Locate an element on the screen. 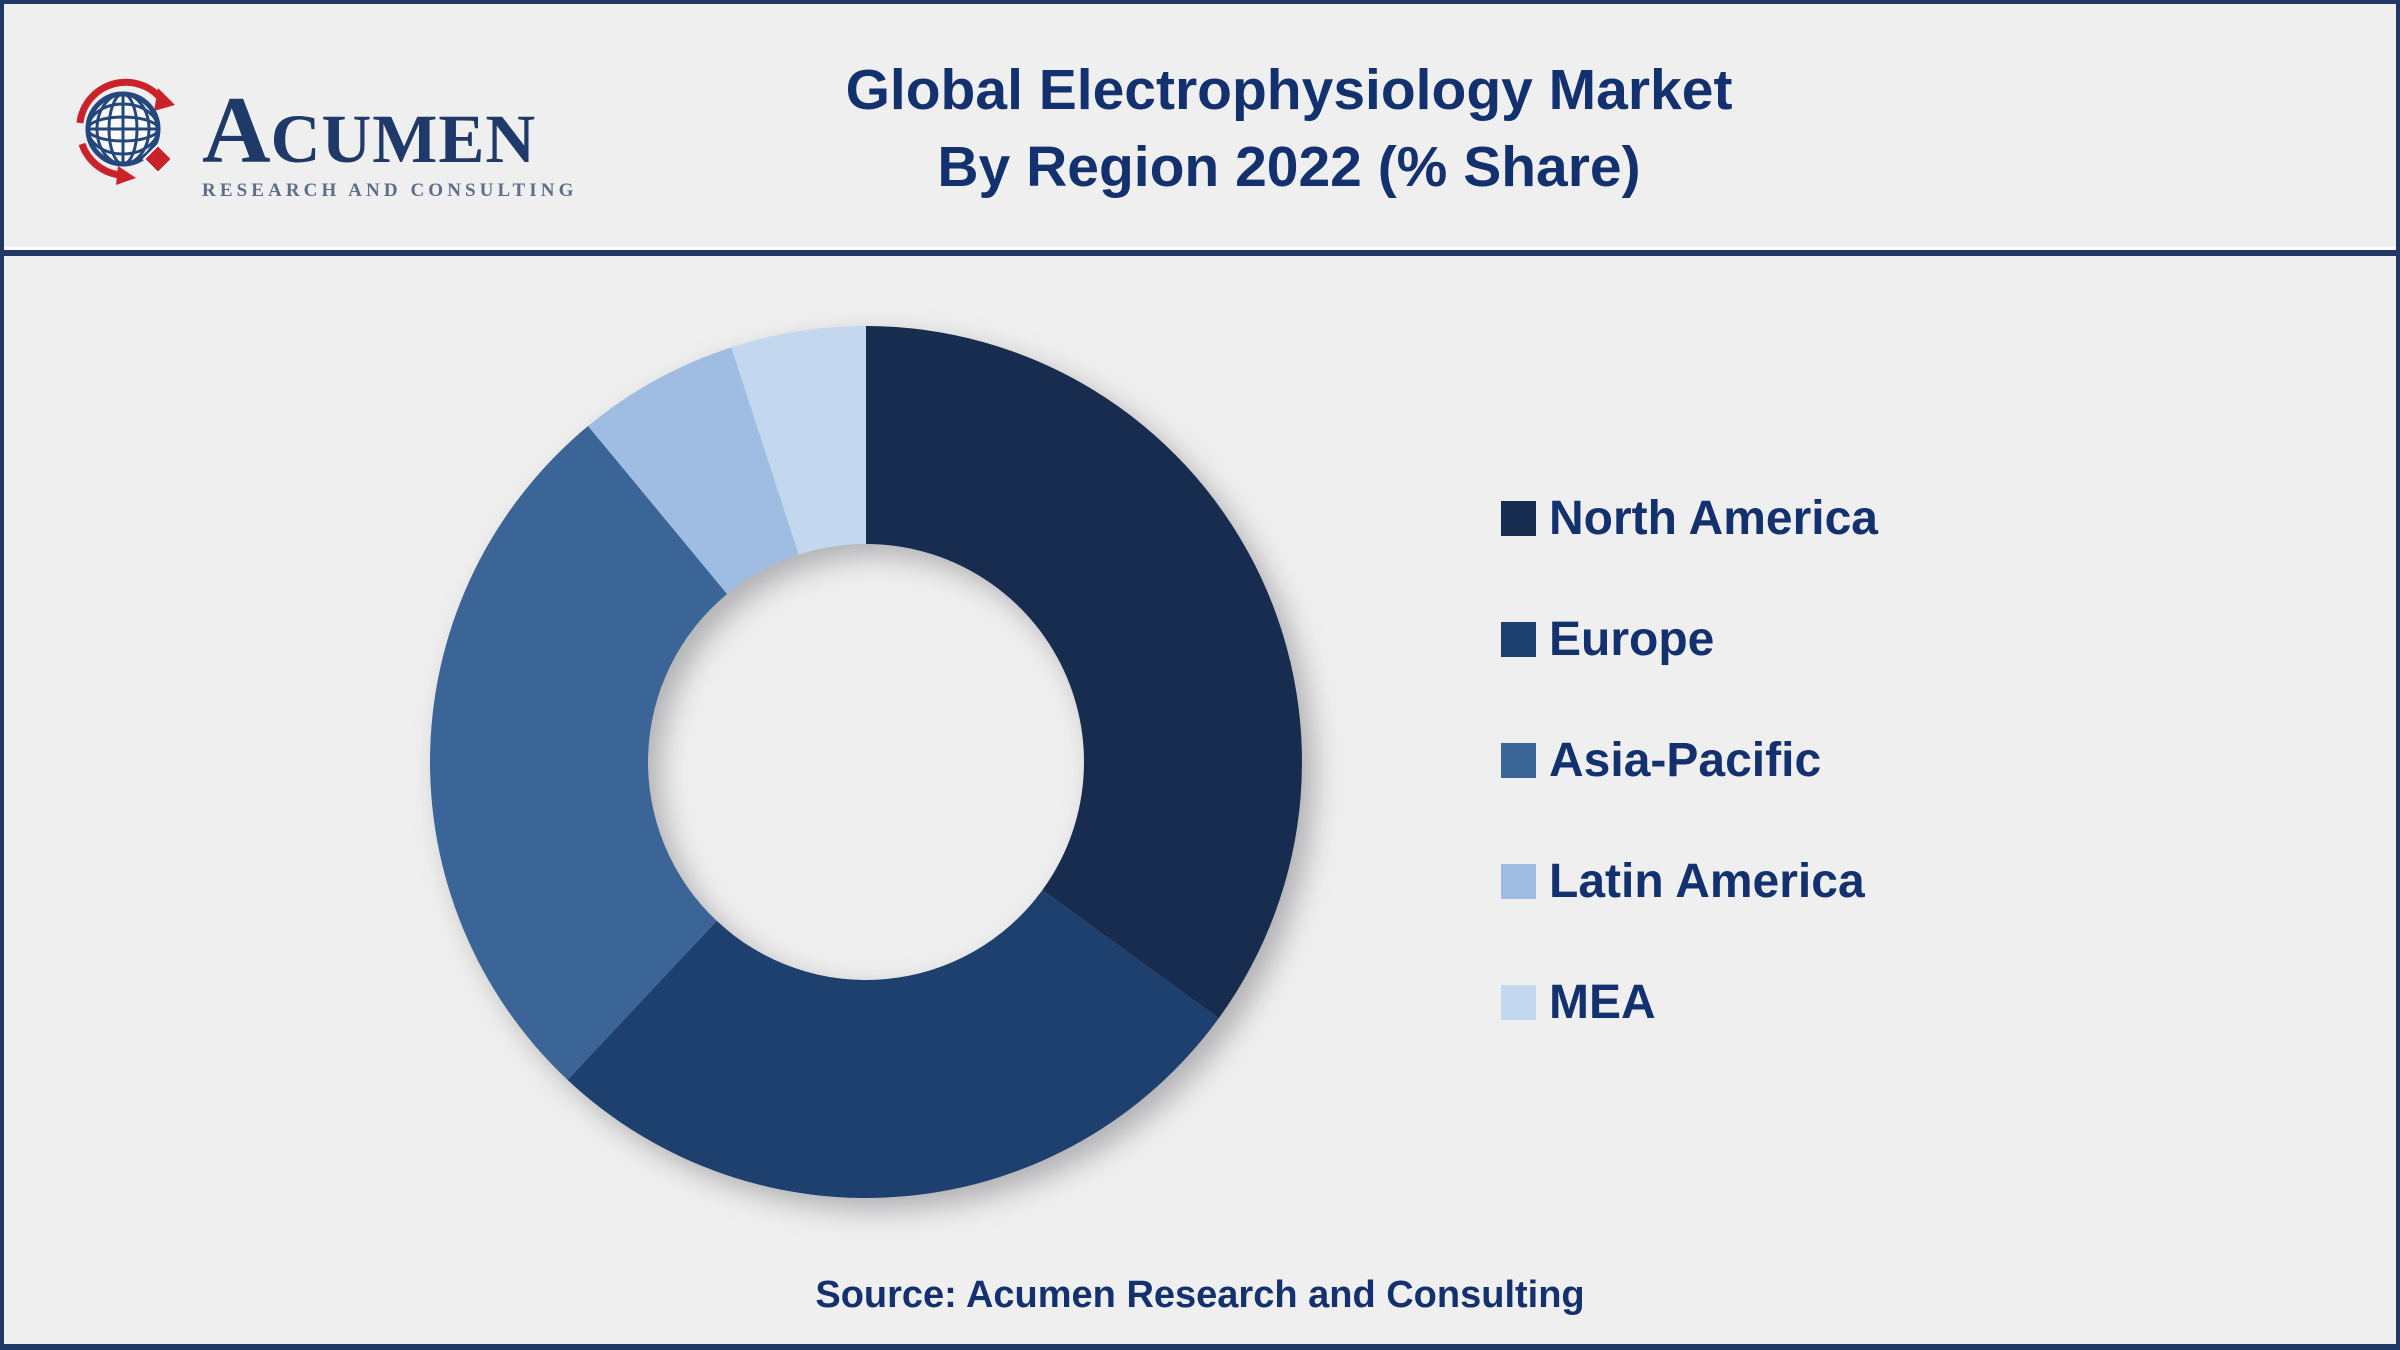  legend-marker-asia-pacific is located at coordinates (1518, 760).